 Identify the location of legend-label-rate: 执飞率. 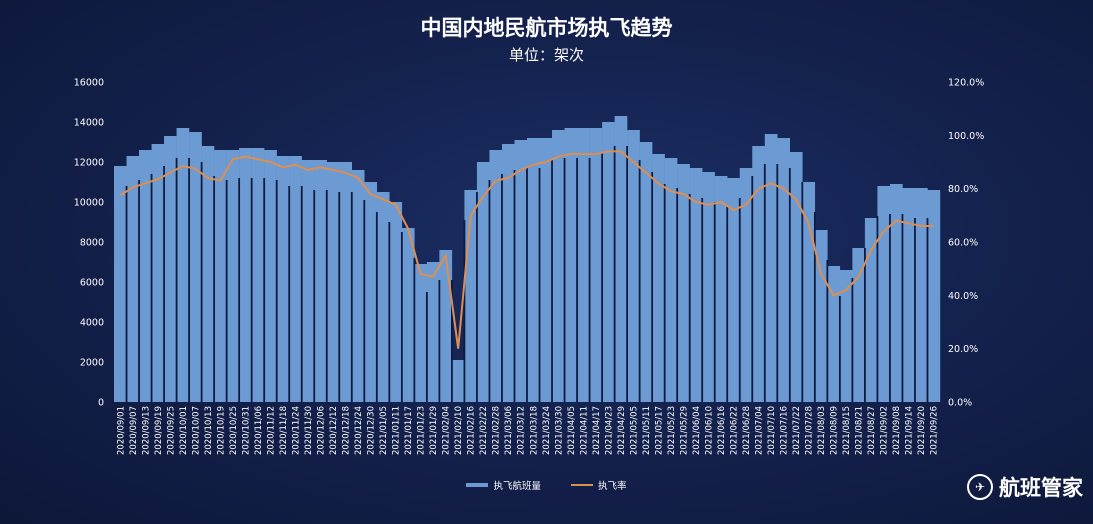
(612, 486).